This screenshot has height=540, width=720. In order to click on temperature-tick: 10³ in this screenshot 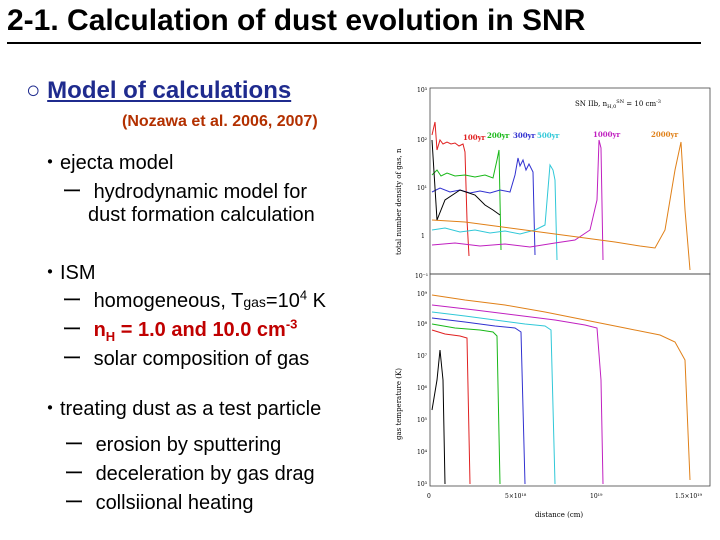, I will do `click(422, 484)`.